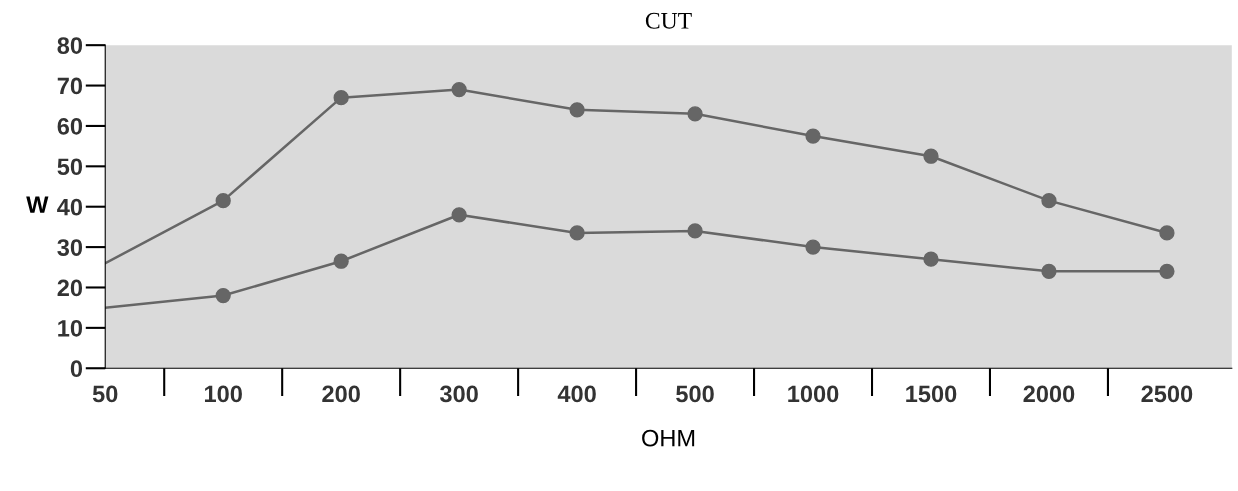 The height and width of the screenshot is (491, 1238). Describe the element at coordinates (458, 394) in the screenshot. I see `x-tick-label: 300` at that location.